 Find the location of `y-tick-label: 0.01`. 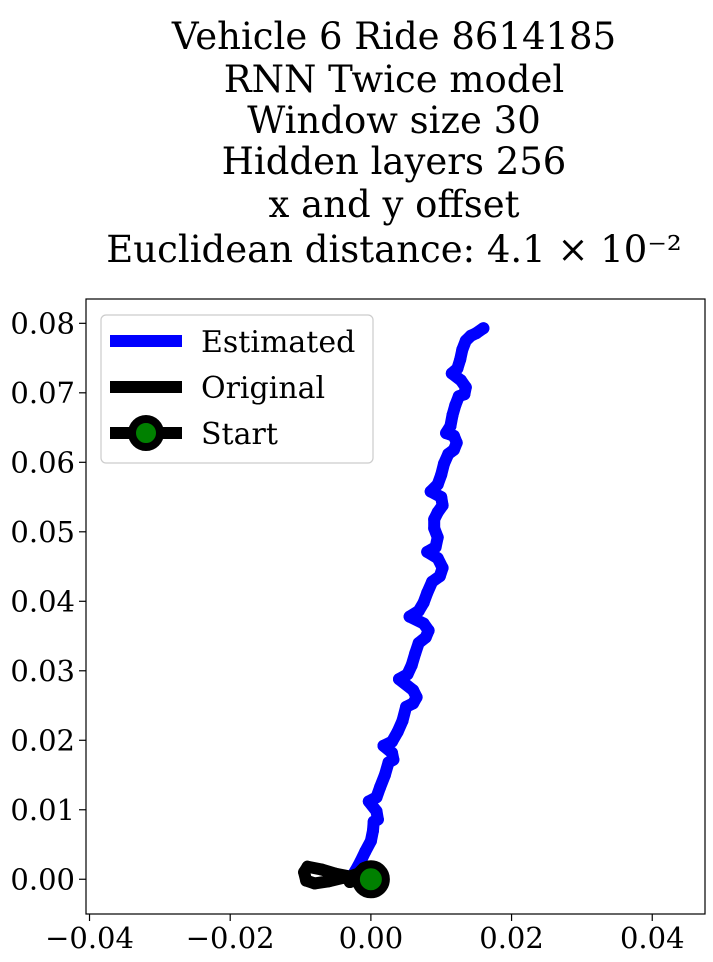

y-tick-label: 0.01 is located at coordinates (42, 810).